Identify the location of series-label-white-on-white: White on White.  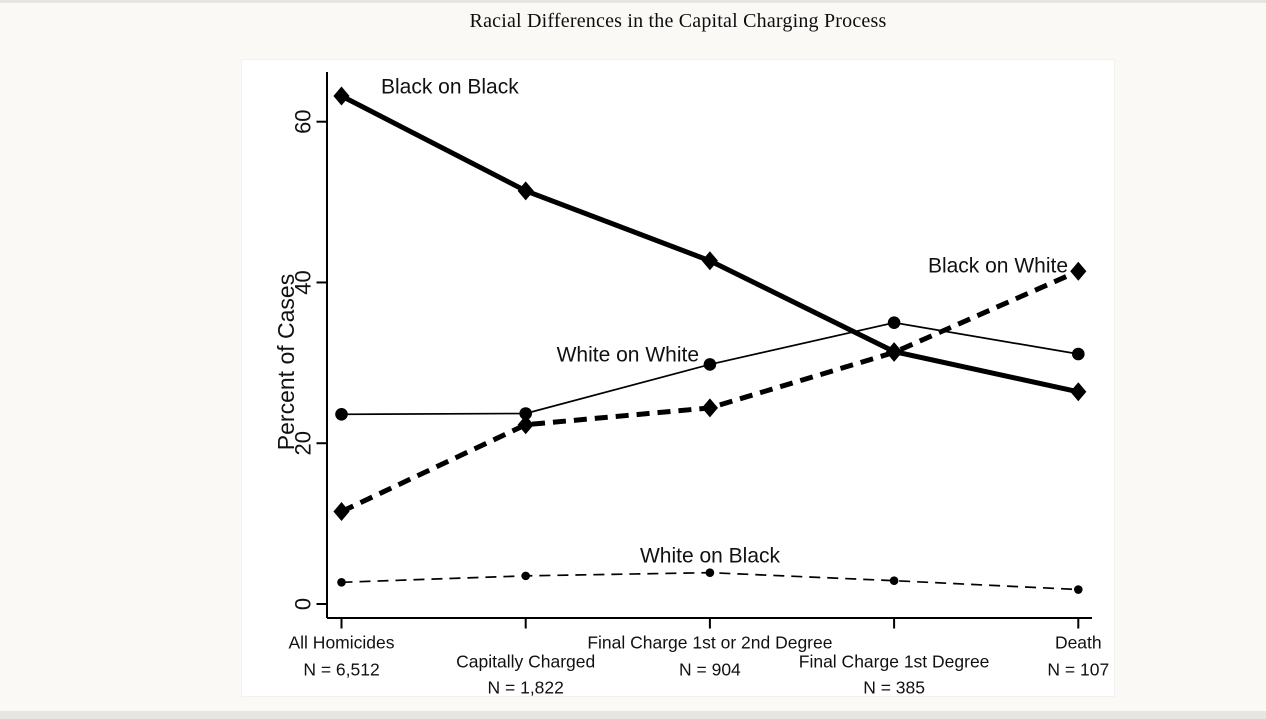
(628, 355).